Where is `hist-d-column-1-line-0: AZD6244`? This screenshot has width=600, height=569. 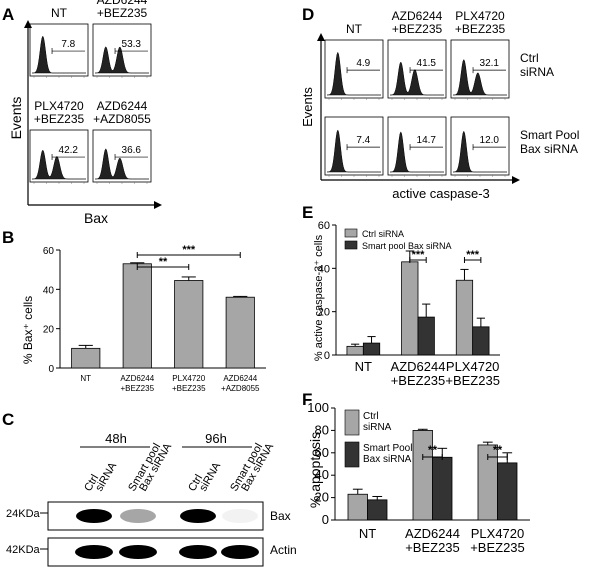 hist-d-column-1-line-0: AZD6244 is located at coordinates (417, 16).